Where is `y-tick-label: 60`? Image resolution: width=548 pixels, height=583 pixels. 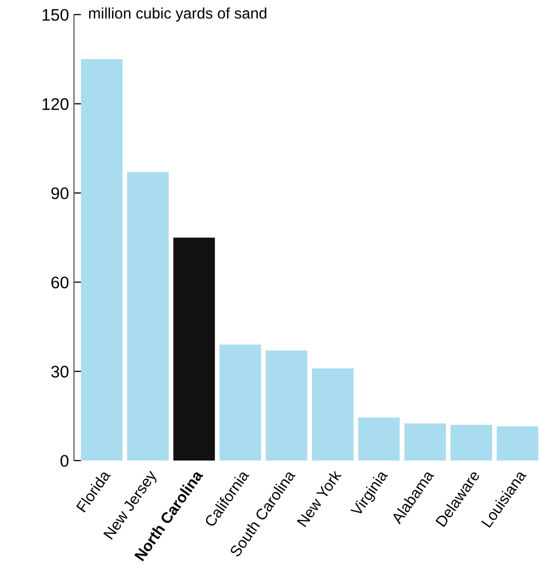
y-tick-label: 60 is located at coordinates (59, 282).